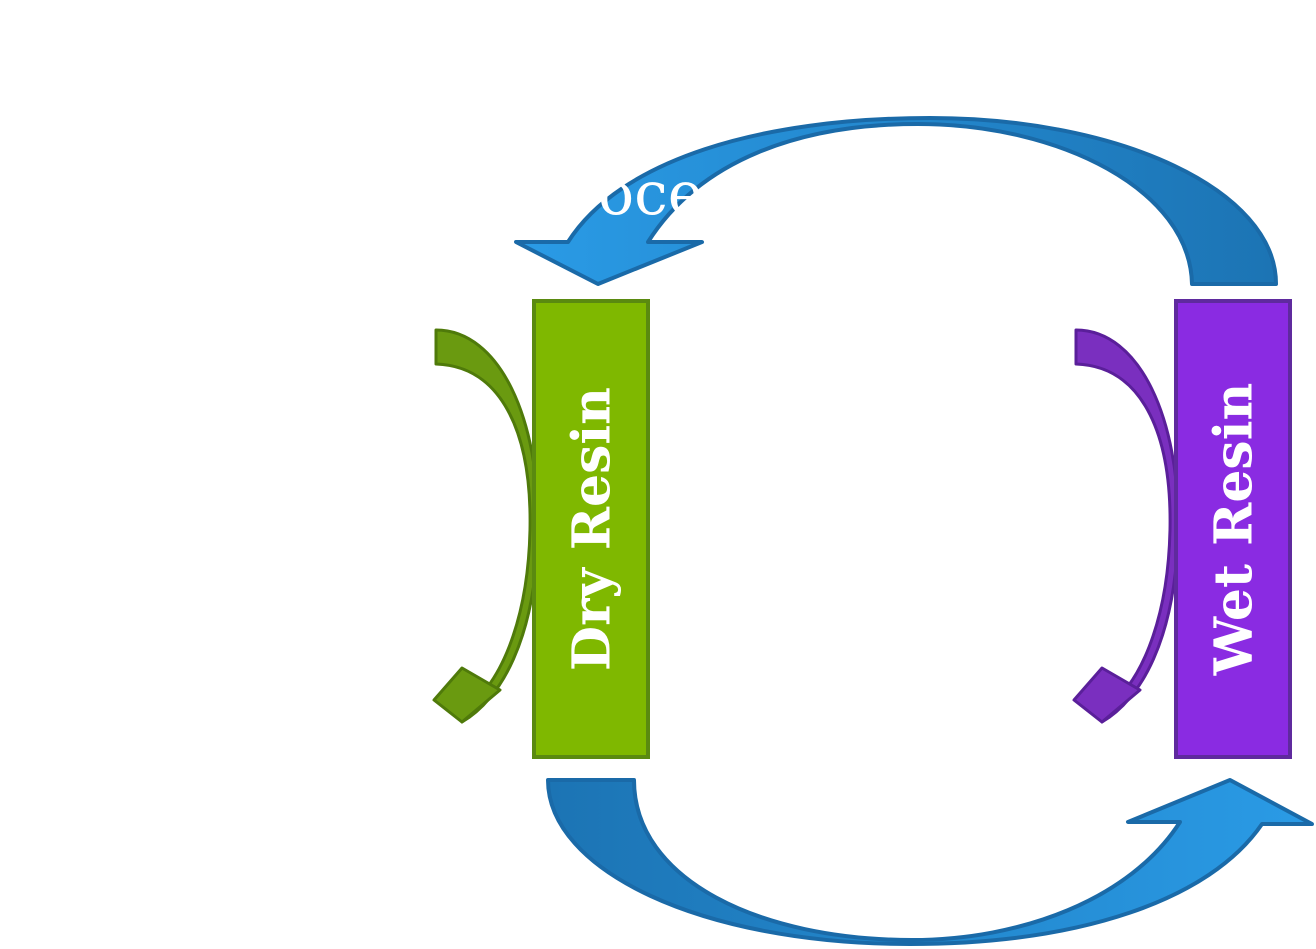 This screenshot has height=949, width=1316. I want to click on dry-resin-side-arrow, so click(486, 526).